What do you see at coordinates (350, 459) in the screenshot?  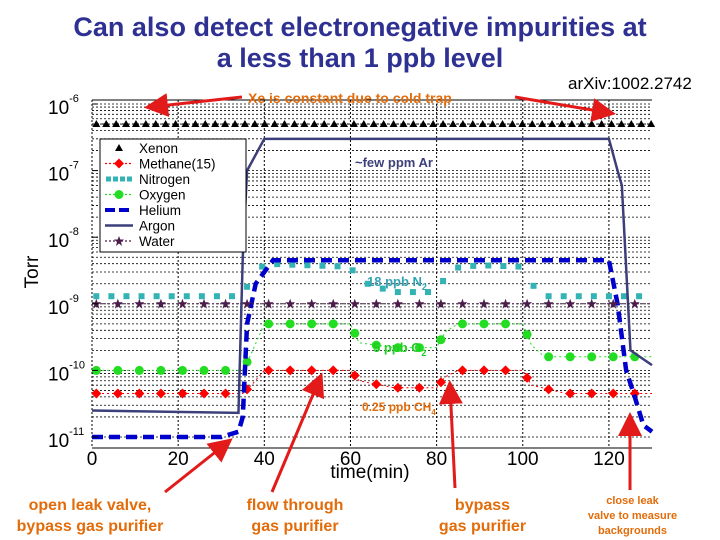 I see `svg-text: 60` at bounding box center [350, 459].